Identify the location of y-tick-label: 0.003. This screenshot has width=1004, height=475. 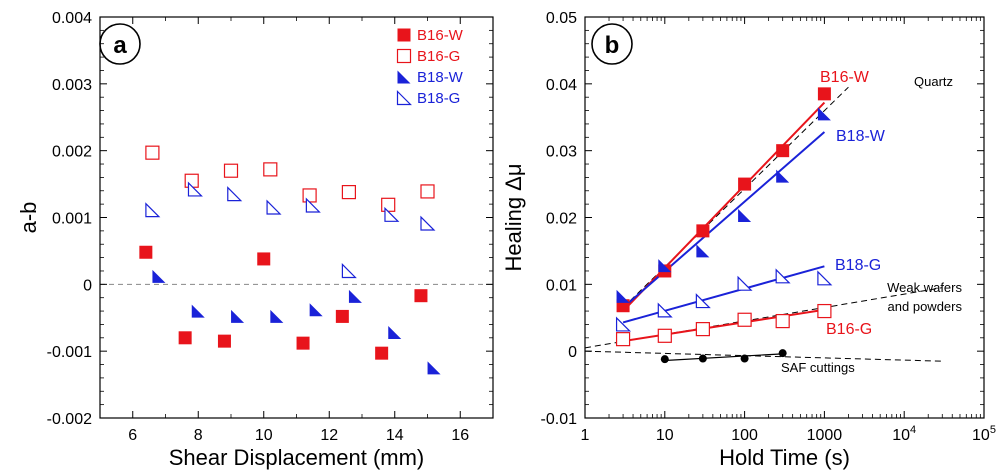
(72, 85).